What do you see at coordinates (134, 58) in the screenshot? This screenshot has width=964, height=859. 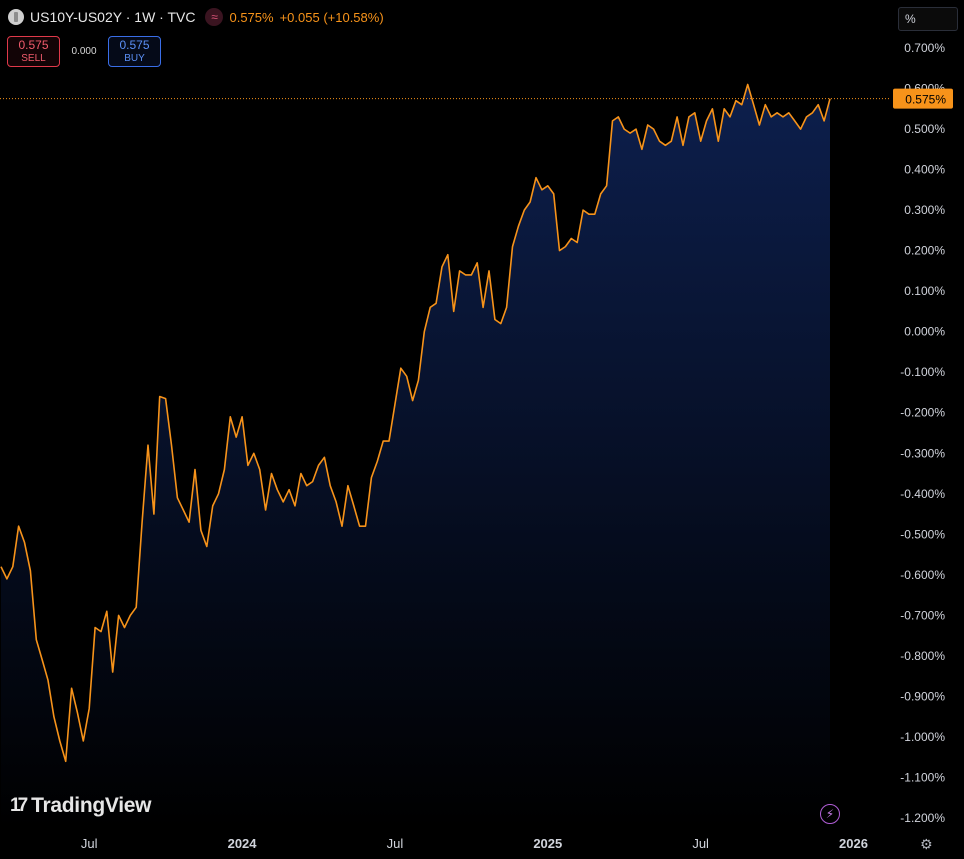 I see `buy-label: BUY` at bounding box center [134, 58].